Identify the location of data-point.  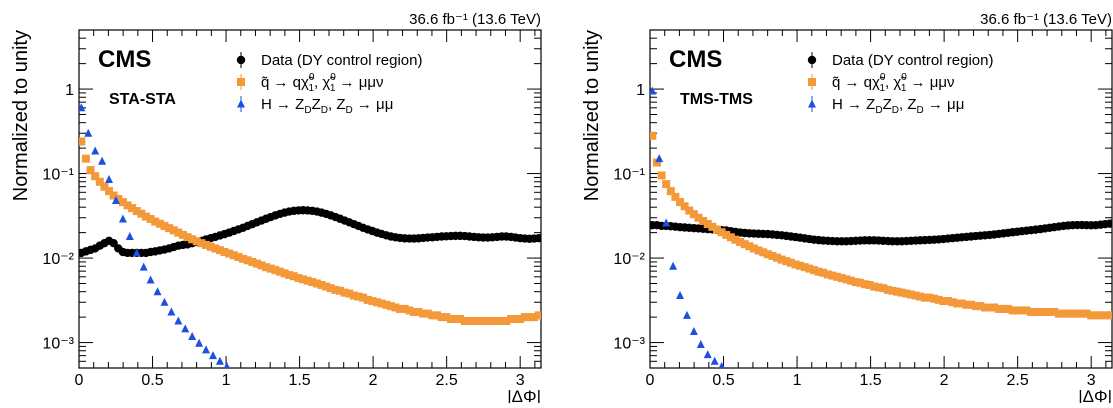
(537, 238).